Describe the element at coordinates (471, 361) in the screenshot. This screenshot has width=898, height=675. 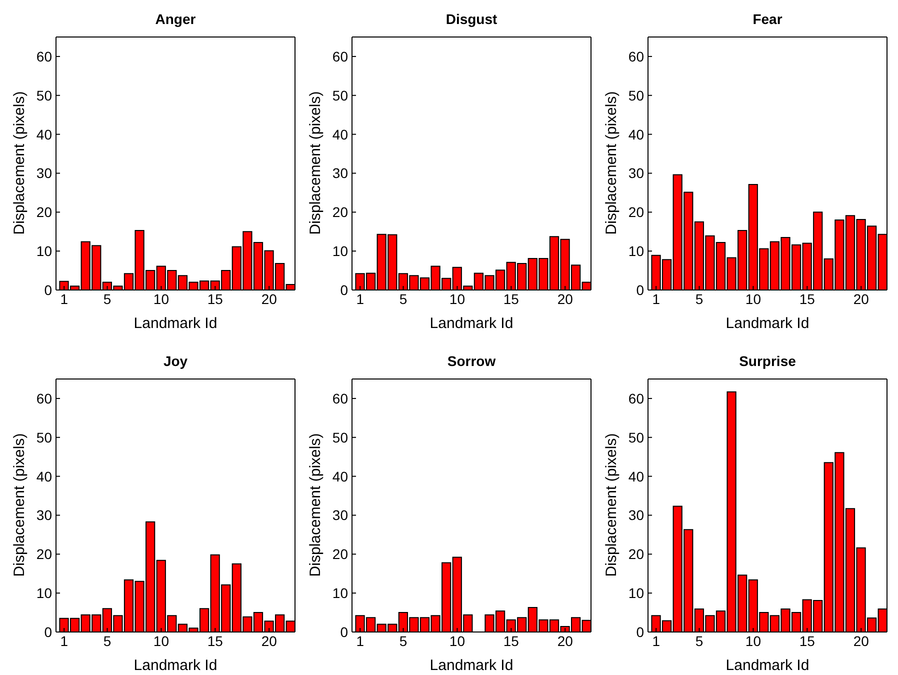
I see `chart-title: Sorrow` at that location.